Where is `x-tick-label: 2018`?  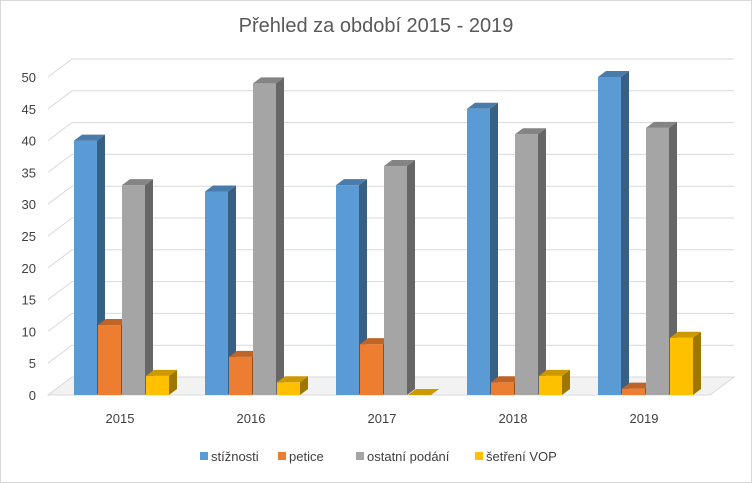 x-tick-label: 2018 is located at coordinates (513, 418).